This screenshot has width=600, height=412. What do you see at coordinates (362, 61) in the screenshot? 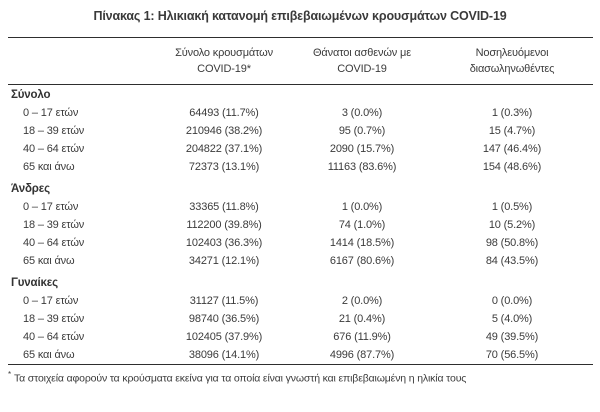
I see `header-deaths: Θάνατοι ασθενών με COVID-19` at bounding box center [362, 61].